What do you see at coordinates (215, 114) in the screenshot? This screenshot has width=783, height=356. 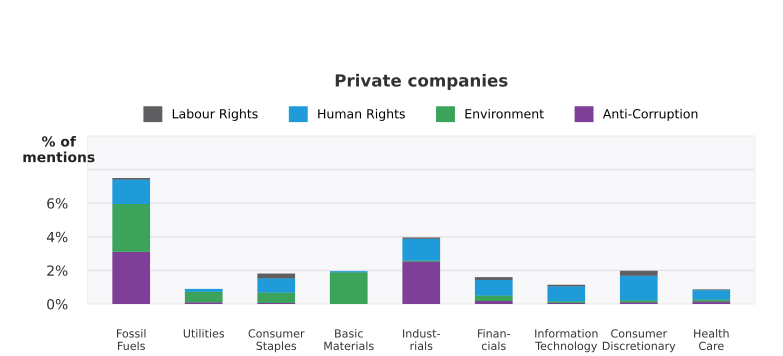 I see `legend-label: Labour Rights` at bounding box center [215, 114].